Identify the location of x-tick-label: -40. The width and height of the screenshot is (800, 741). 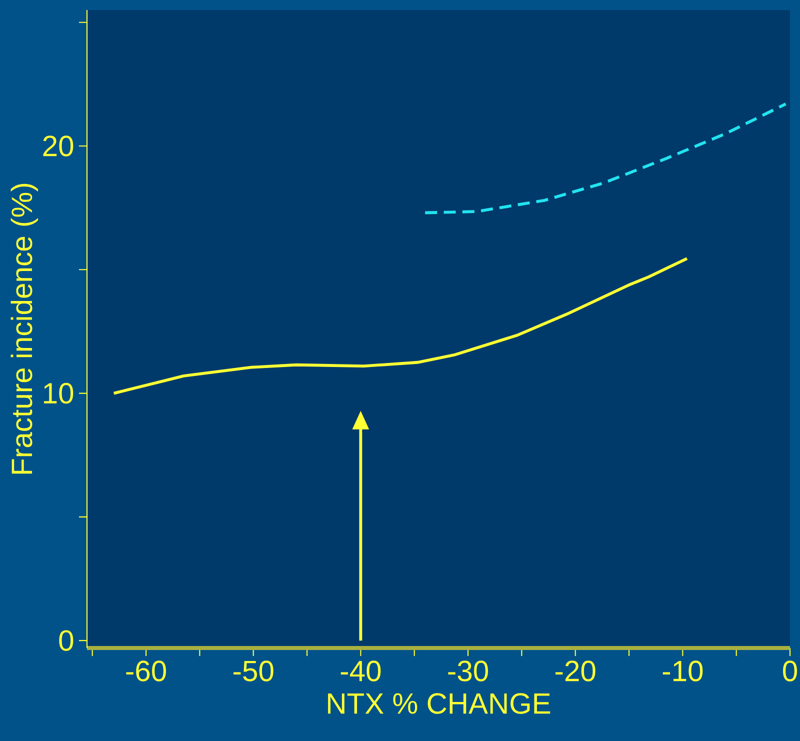
(360, 671).